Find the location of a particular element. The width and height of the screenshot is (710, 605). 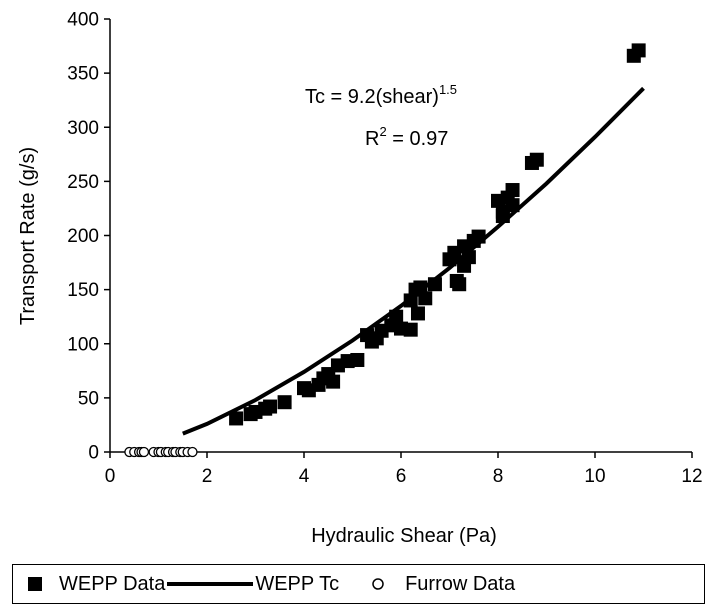

y-axis-title: Transport Rate (g/s) is located at coordinates (28, 236).